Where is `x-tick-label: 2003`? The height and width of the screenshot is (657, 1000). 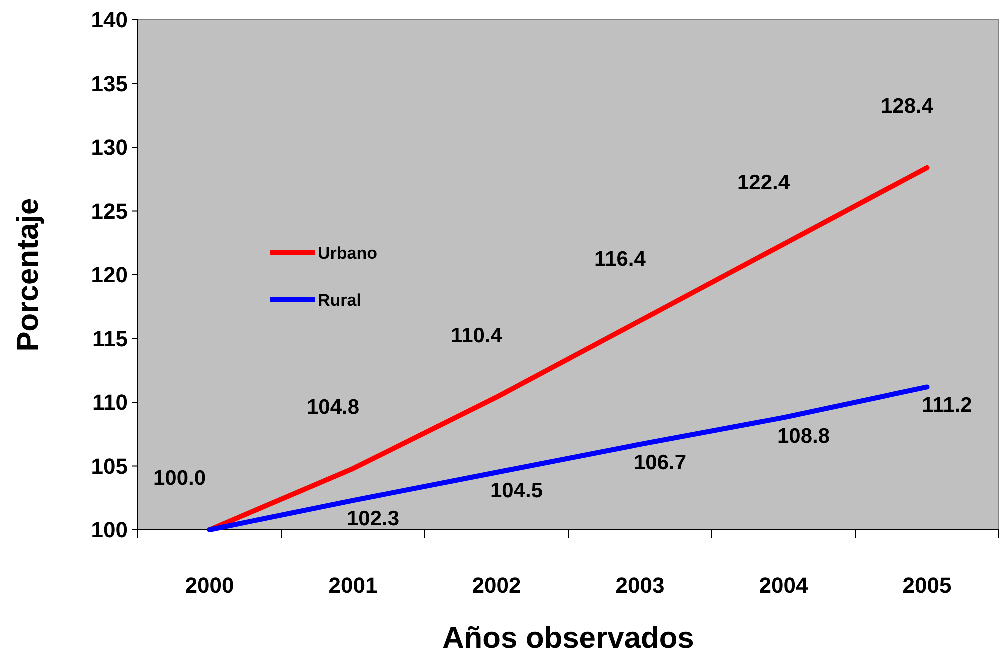 x-tick-label: 2003 is located at coordinates (640, 585).